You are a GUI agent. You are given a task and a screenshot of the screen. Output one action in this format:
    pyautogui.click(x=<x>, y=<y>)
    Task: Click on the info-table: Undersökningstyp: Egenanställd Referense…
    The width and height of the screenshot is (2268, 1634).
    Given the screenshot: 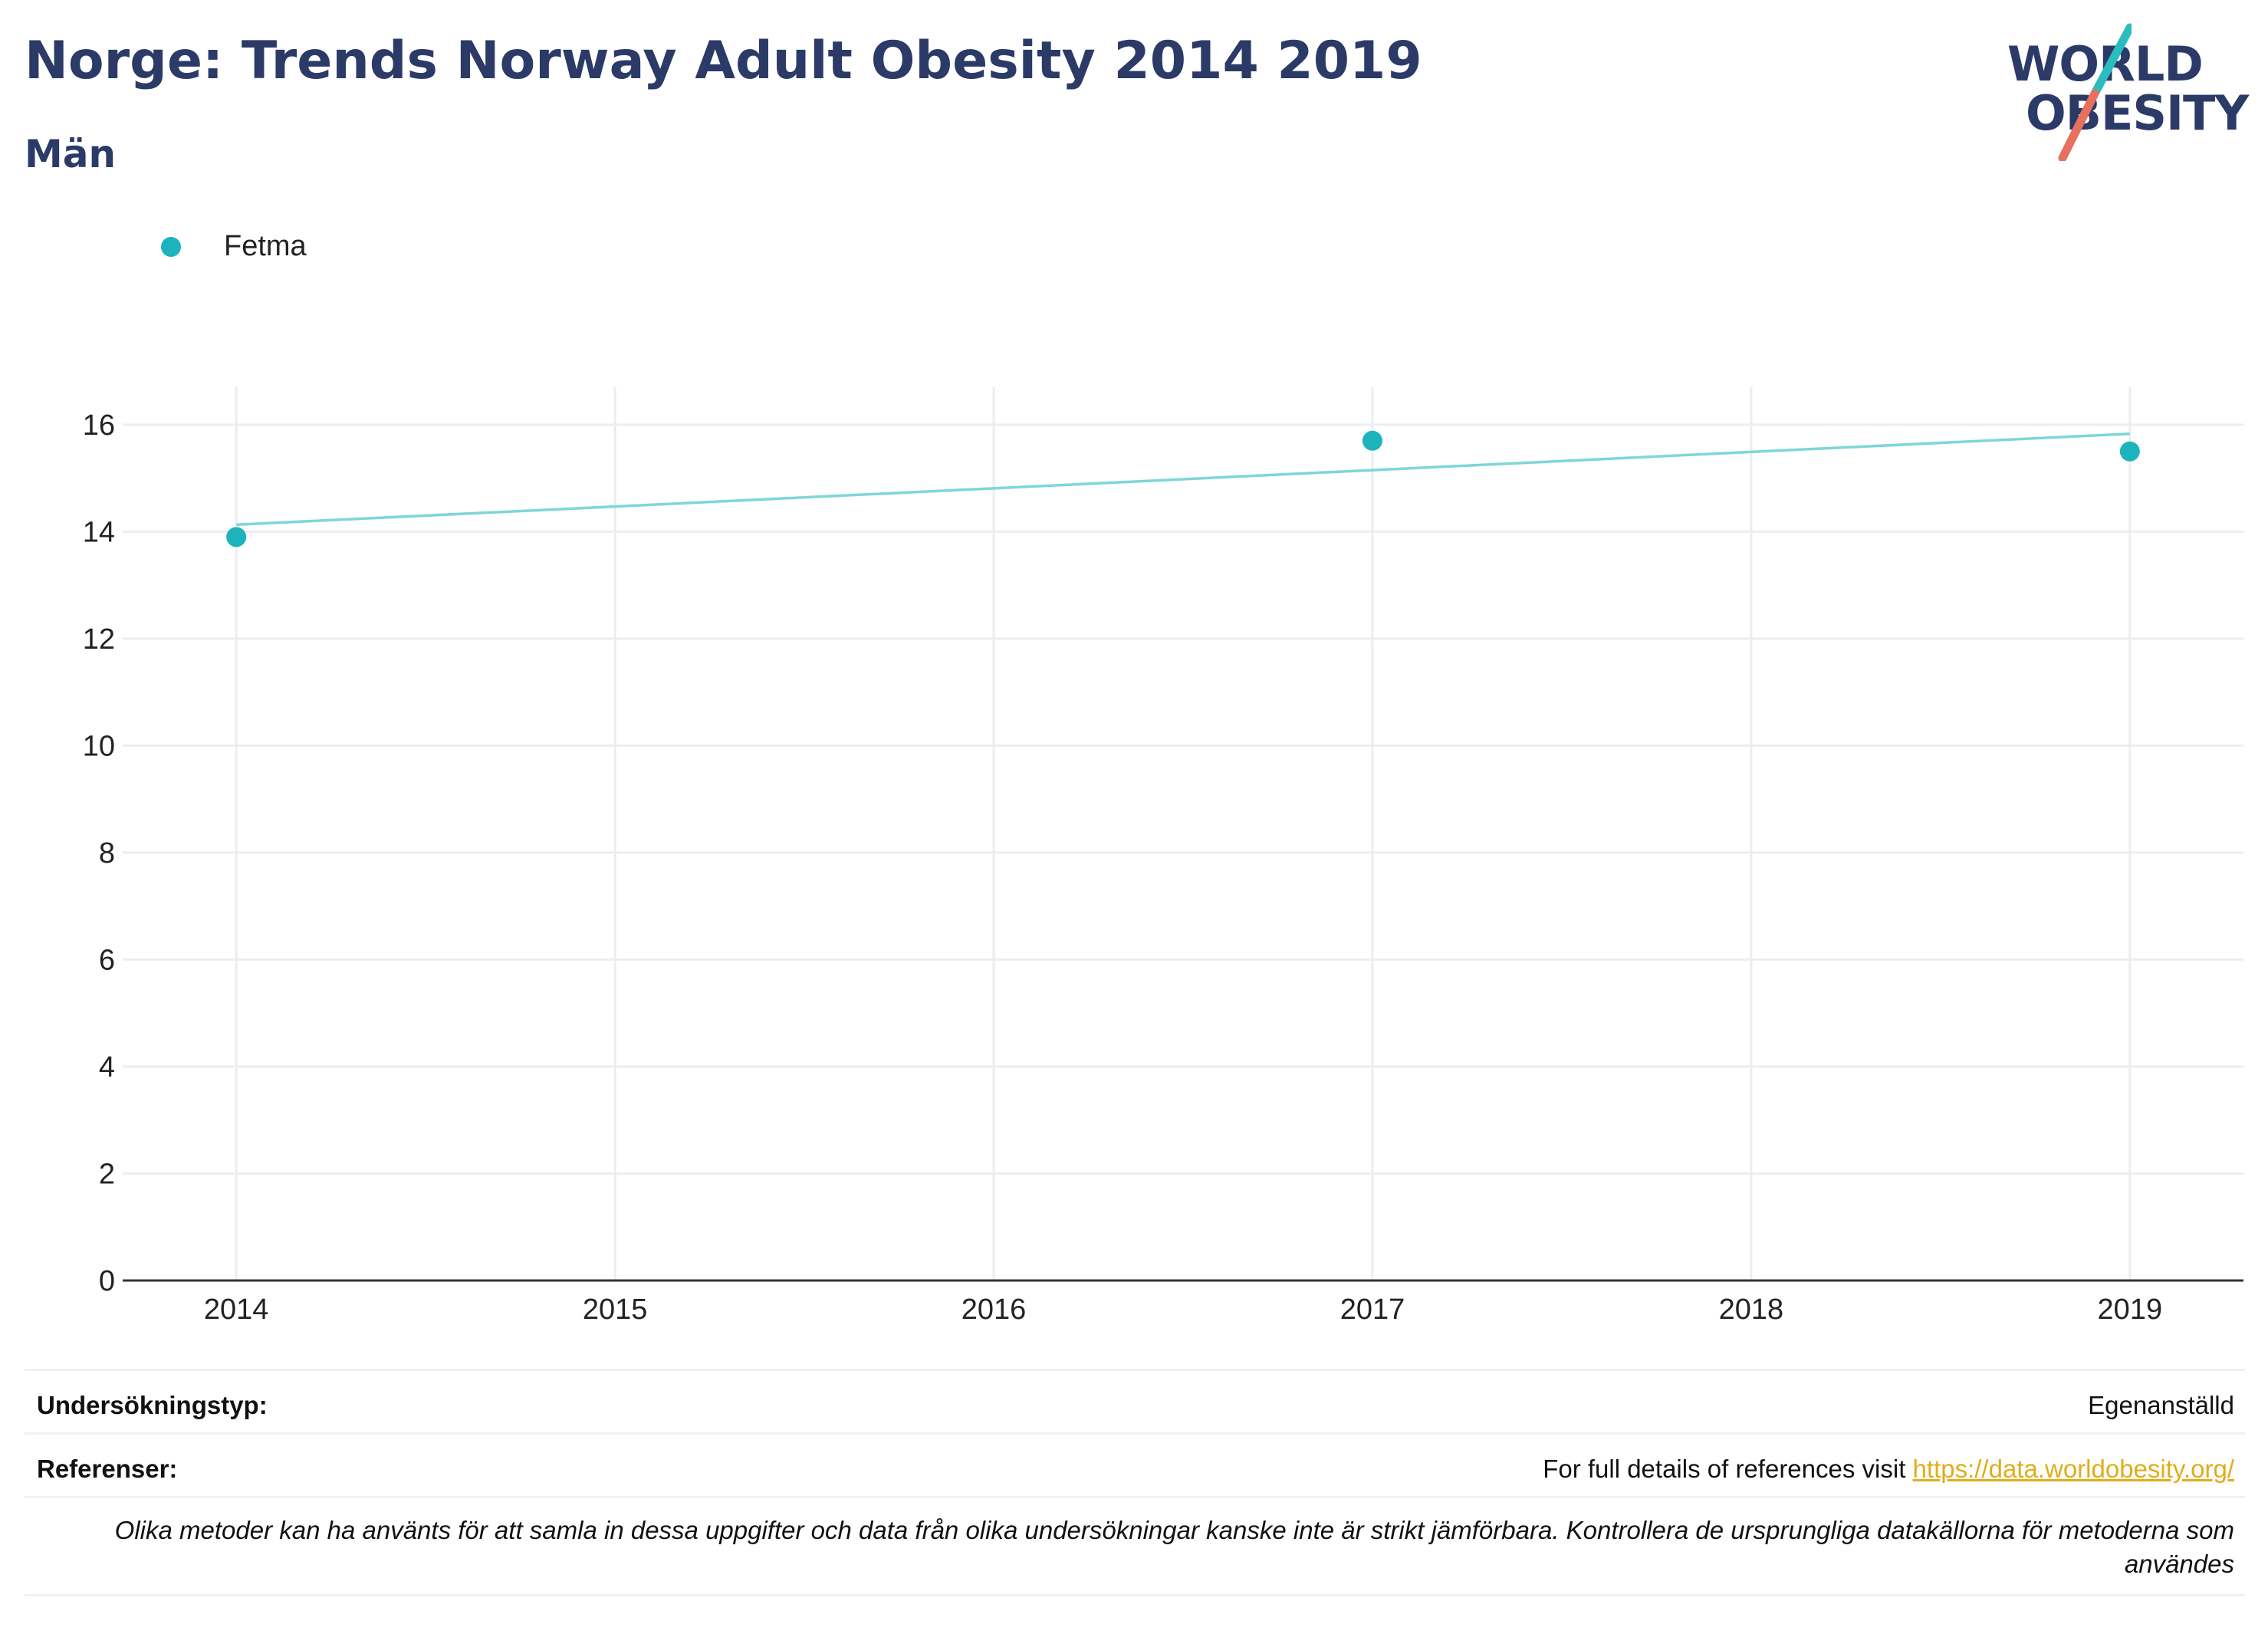 What is the action you would take?
    pyautogui.click(x=1135, y=1484)
    